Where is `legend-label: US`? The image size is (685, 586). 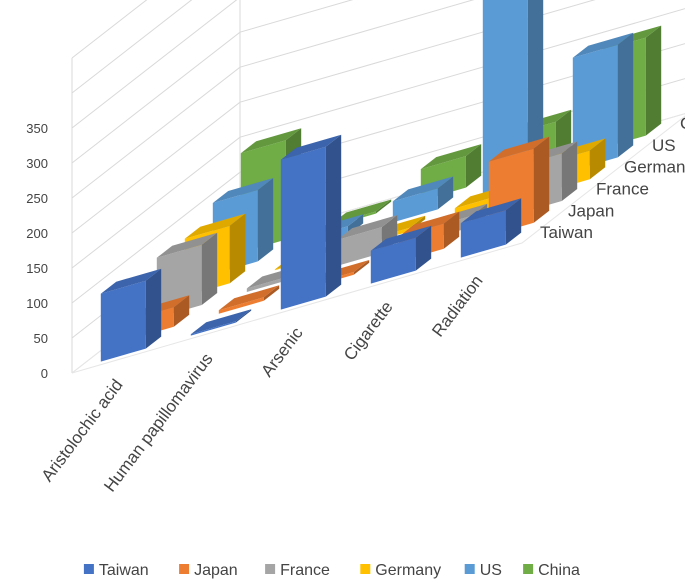 legend-label: US is located at coordinates (491, 570).